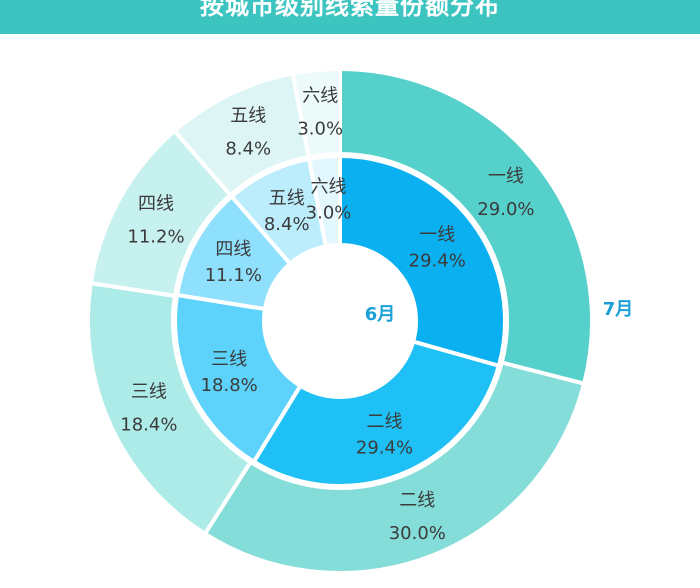  Describe the element at coordinates (149, 392) in the screenshot. I see `outer-slice-2-category: 三线` at that location.